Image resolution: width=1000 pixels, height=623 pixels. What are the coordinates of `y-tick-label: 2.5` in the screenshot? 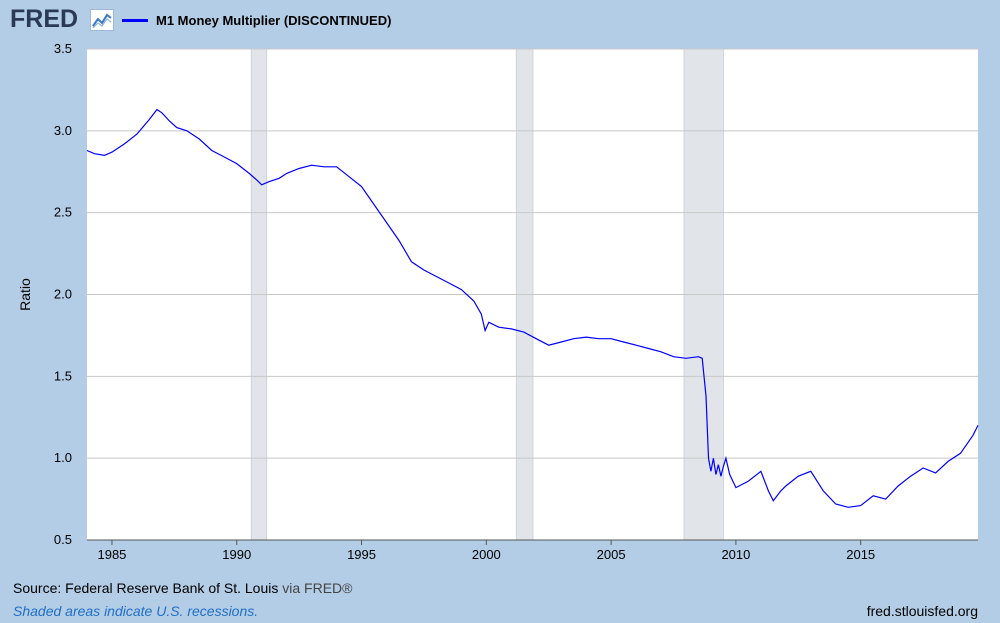 It's located at (63, 212).